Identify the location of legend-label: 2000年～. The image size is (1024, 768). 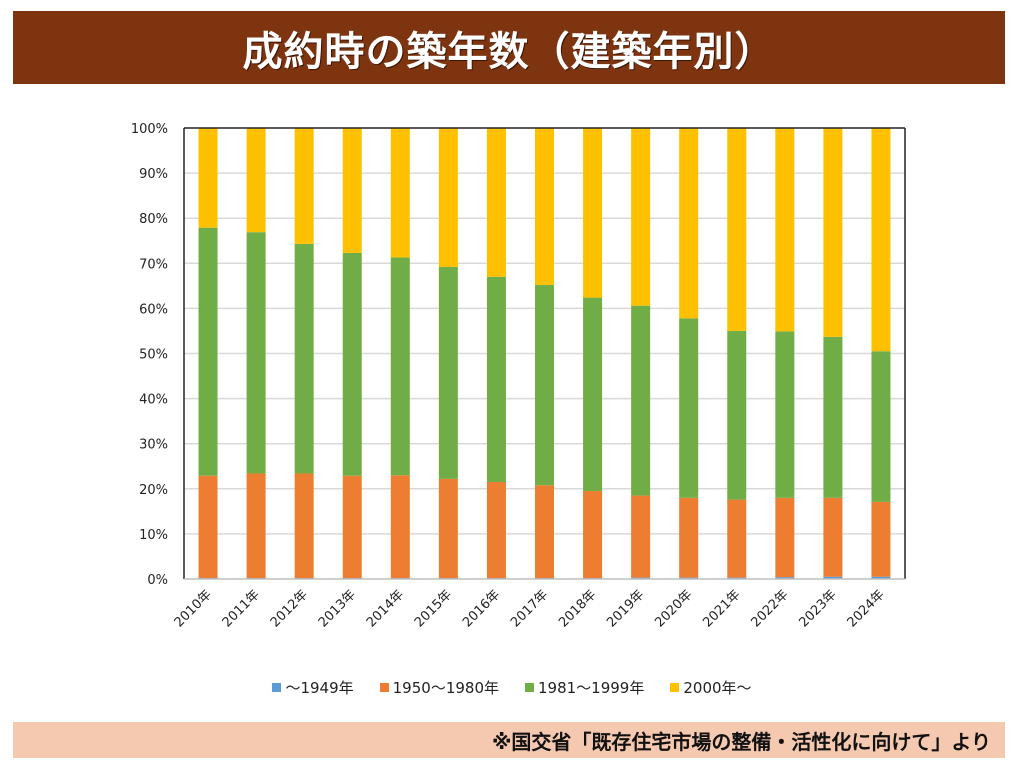
(717, 688).